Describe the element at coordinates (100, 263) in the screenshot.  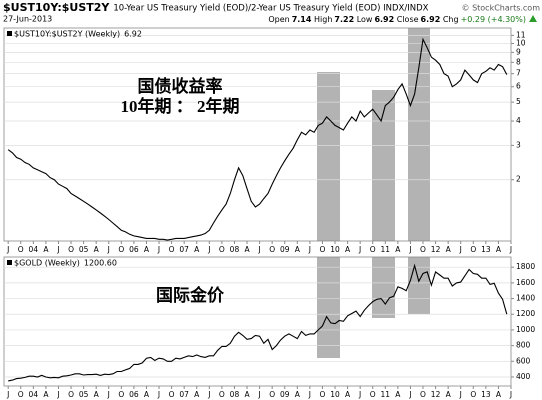
I see `legend-value: 1200.60` at that location.